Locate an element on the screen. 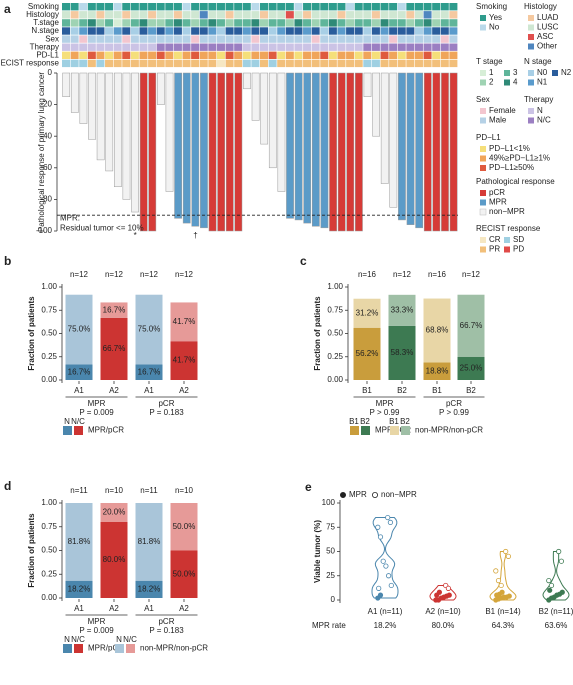 This screenshot has width=573, height=685. legend-title: Pathological response is located at coordinates (515, 181).